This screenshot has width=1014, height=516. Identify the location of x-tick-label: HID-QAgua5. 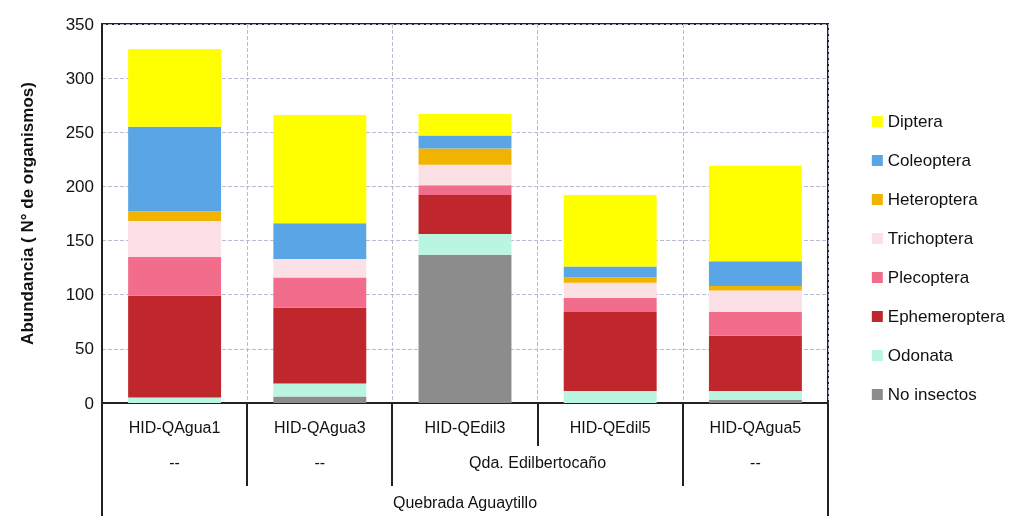
(755, 427).